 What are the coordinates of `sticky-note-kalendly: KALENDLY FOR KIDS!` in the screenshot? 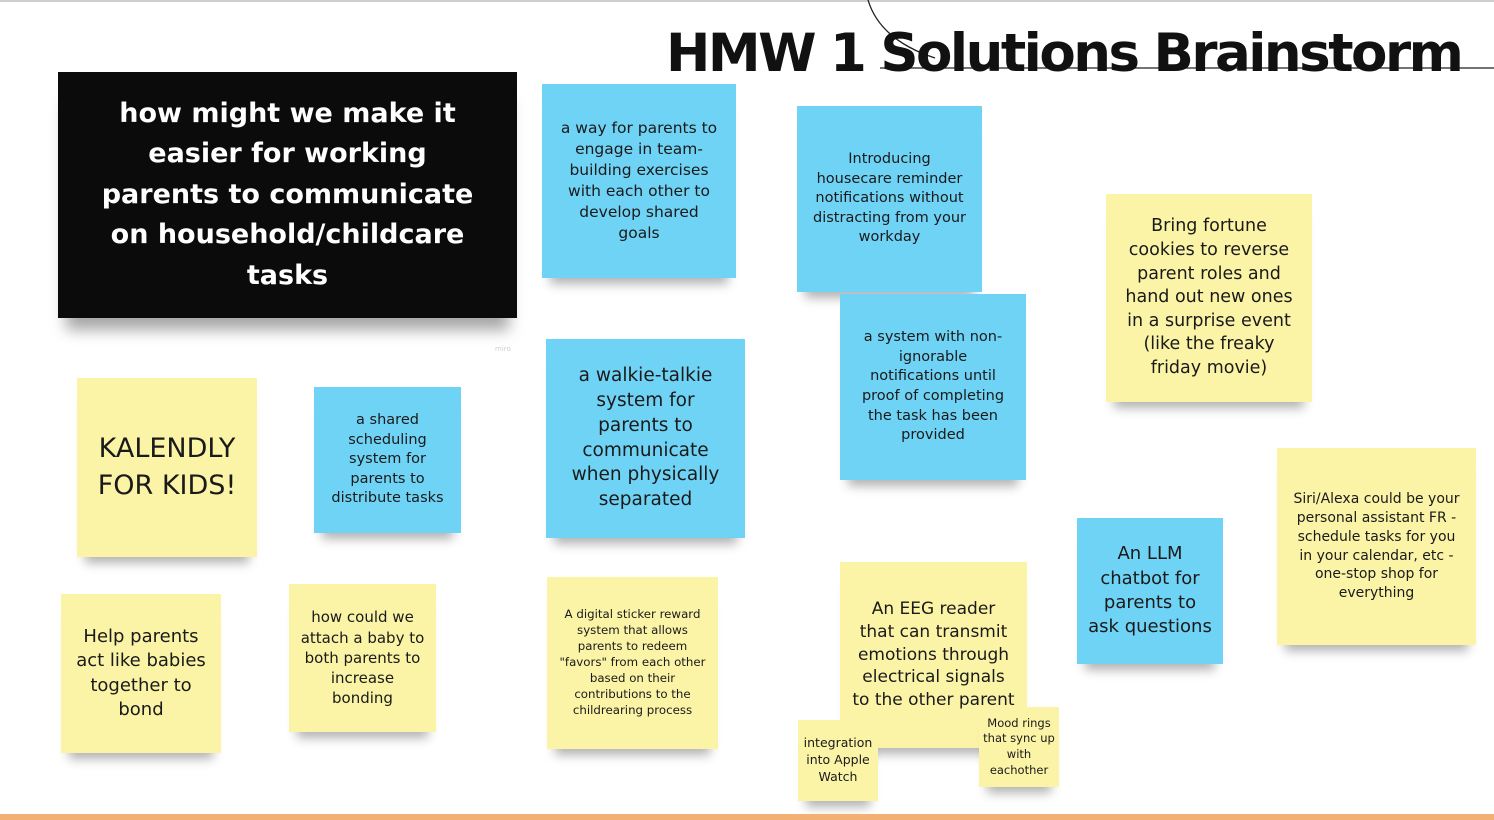 It's located at (167, 467).